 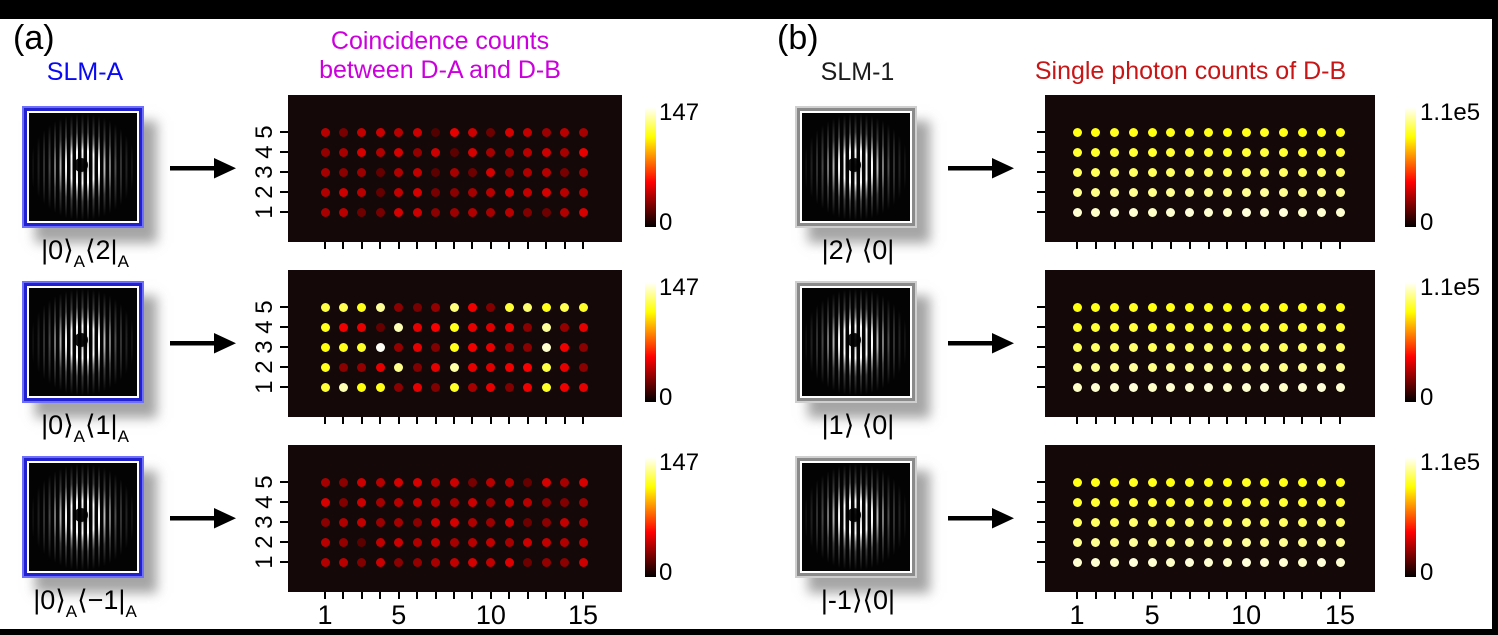 What do you see at coordinates (440, 41) in the screenshot?
I see `coincidence-title-line1: Coincidence counts` at bounding box center [440, 41].